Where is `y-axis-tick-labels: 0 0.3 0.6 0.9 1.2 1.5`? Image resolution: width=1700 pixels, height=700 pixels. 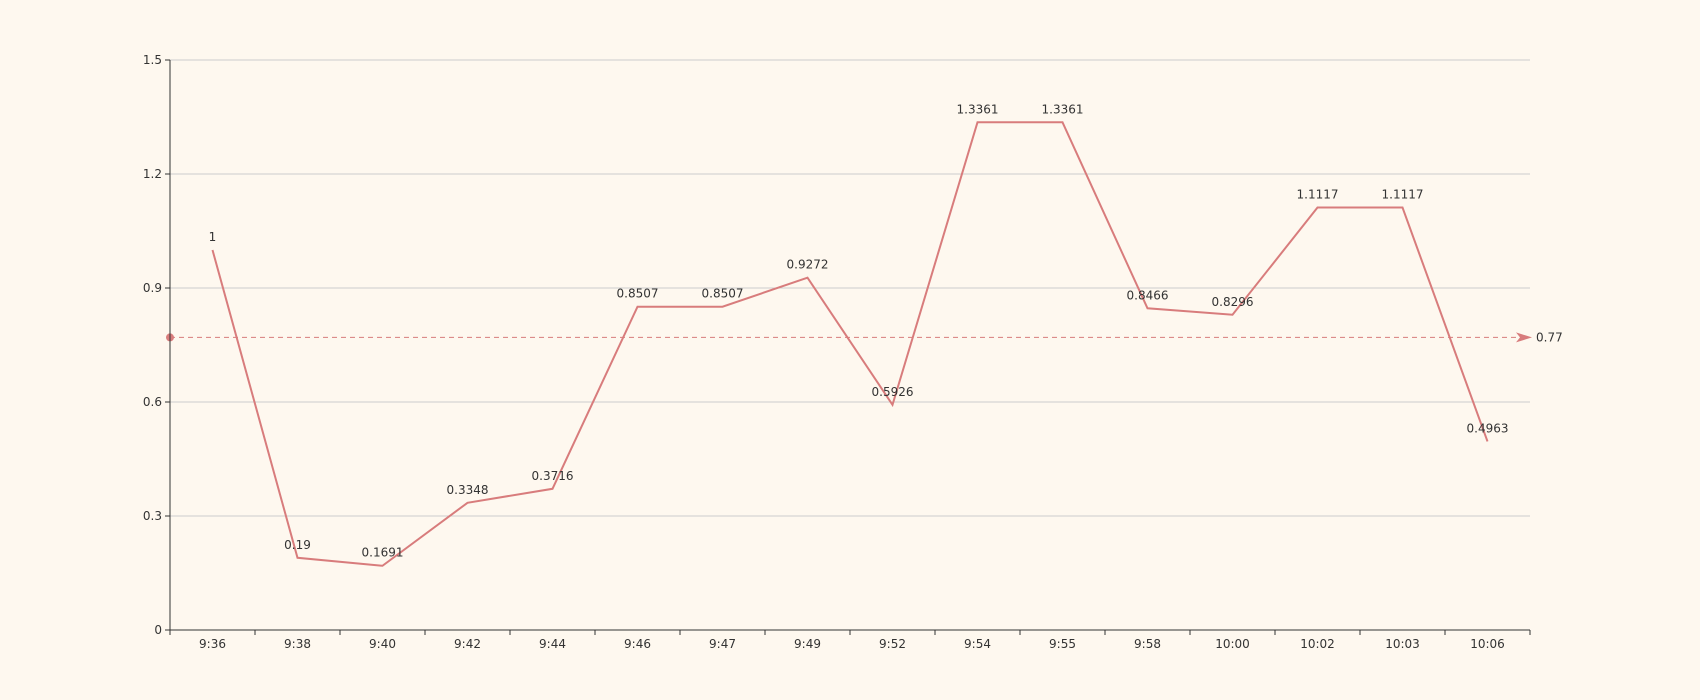
y-axis-tick-labels: 0 0.3 0.6 0.9 1.2 1.5 is located at coordinates (152, 345).